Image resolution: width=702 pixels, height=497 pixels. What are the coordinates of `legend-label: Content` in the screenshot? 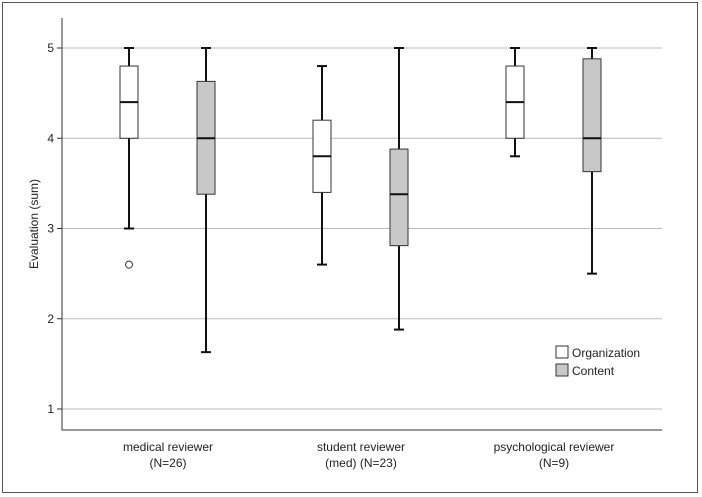 It's located at (593, 371).